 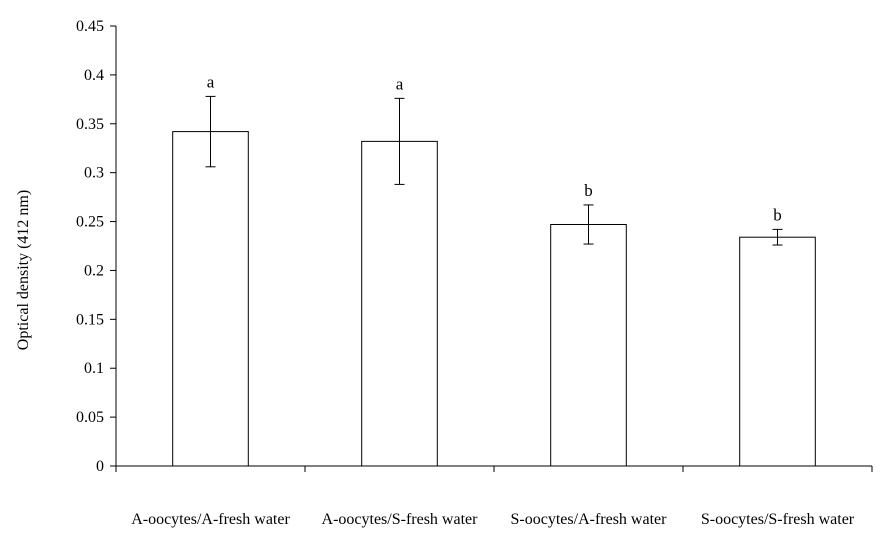 I want to click on y-axis: 0 0.05 0.1 0.15 0.2 0.25 0.3 0.35 0.4 0.45, so click(x=96, y=246).